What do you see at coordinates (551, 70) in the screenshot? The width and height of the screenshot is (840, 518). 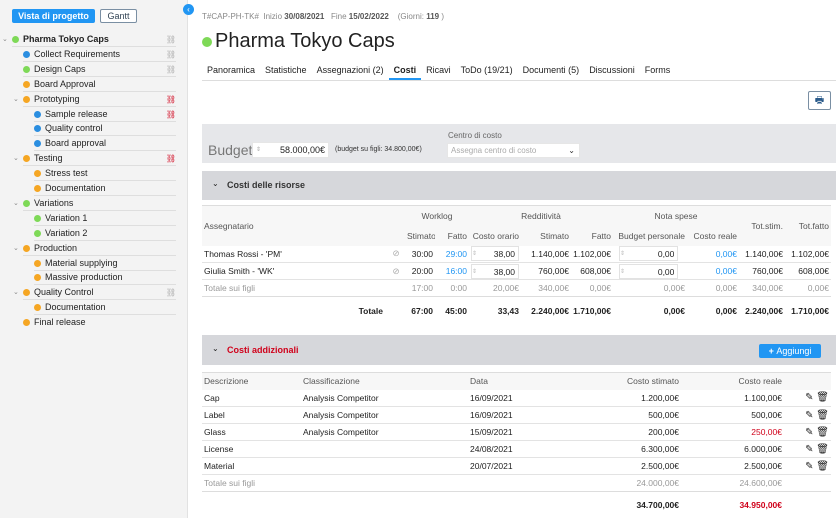 I see `tab-documenti: Documenti (5)` at bounding box center [551, 70].